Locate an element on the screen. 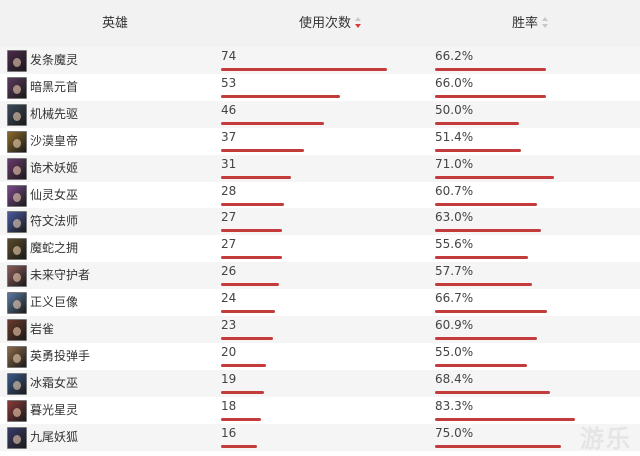 This screenshot has width=640, height=456. hero-name: 符文法师 is located at coordinates (54, 221).